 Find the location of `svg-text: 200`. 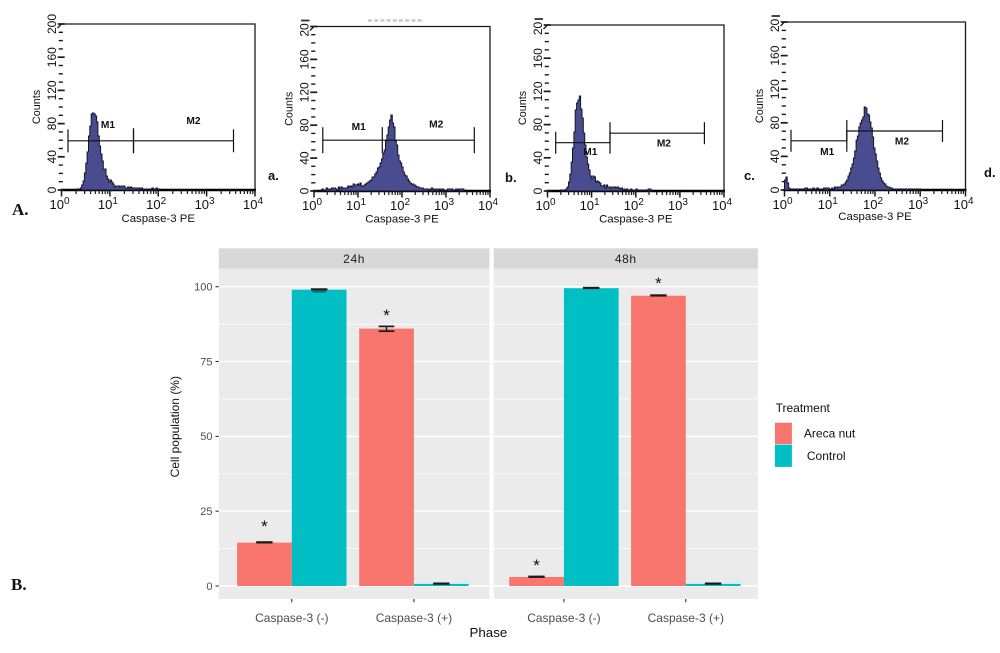

svg-text: 200 is located at coordinates (52, 24).